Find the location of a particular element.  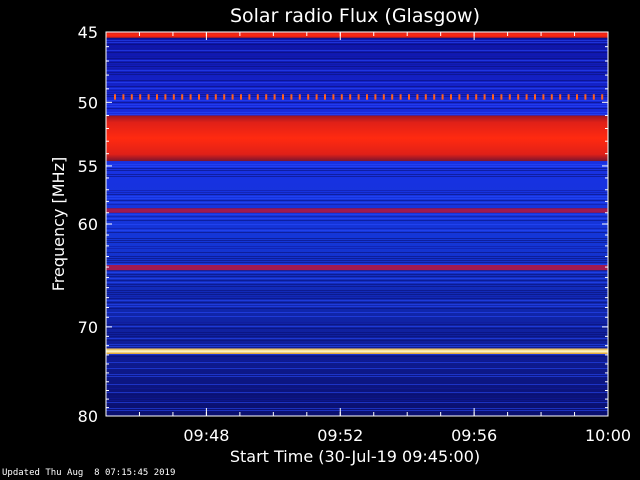

chart-title: Solar radio Flux (Glasgow) is located at coordinates (355, 16).